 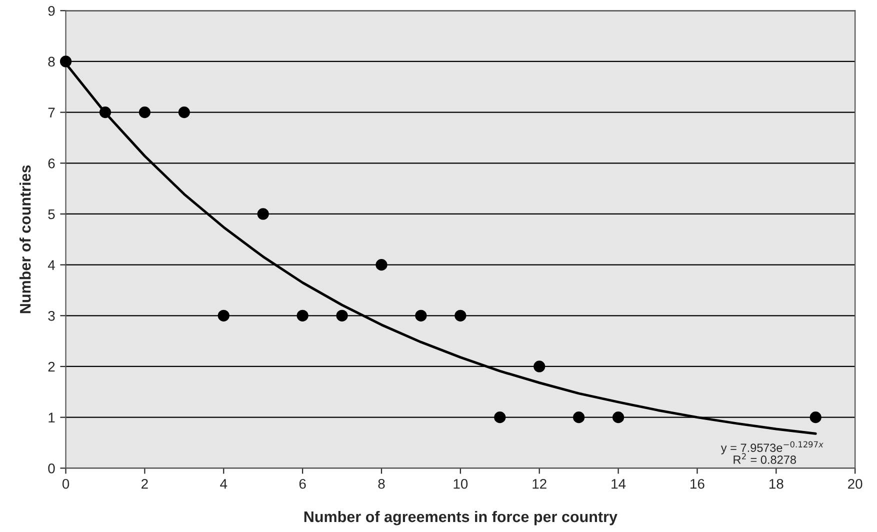 I want to click on y-tick-label: 6, so click(x=51, y=163).